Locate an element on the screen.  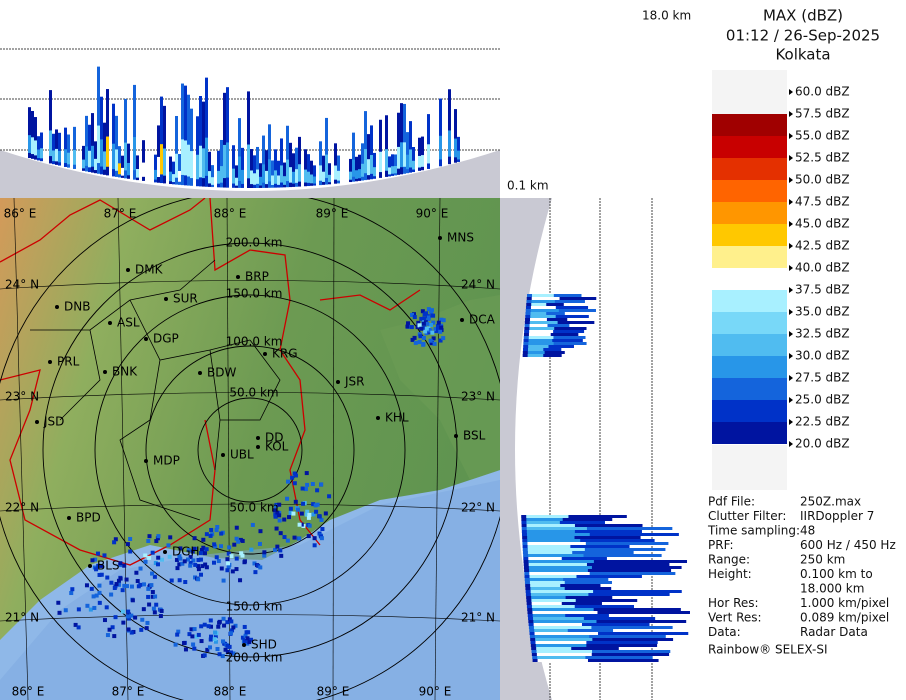
lat-label: 22° N is located at coordinates (478, 508).